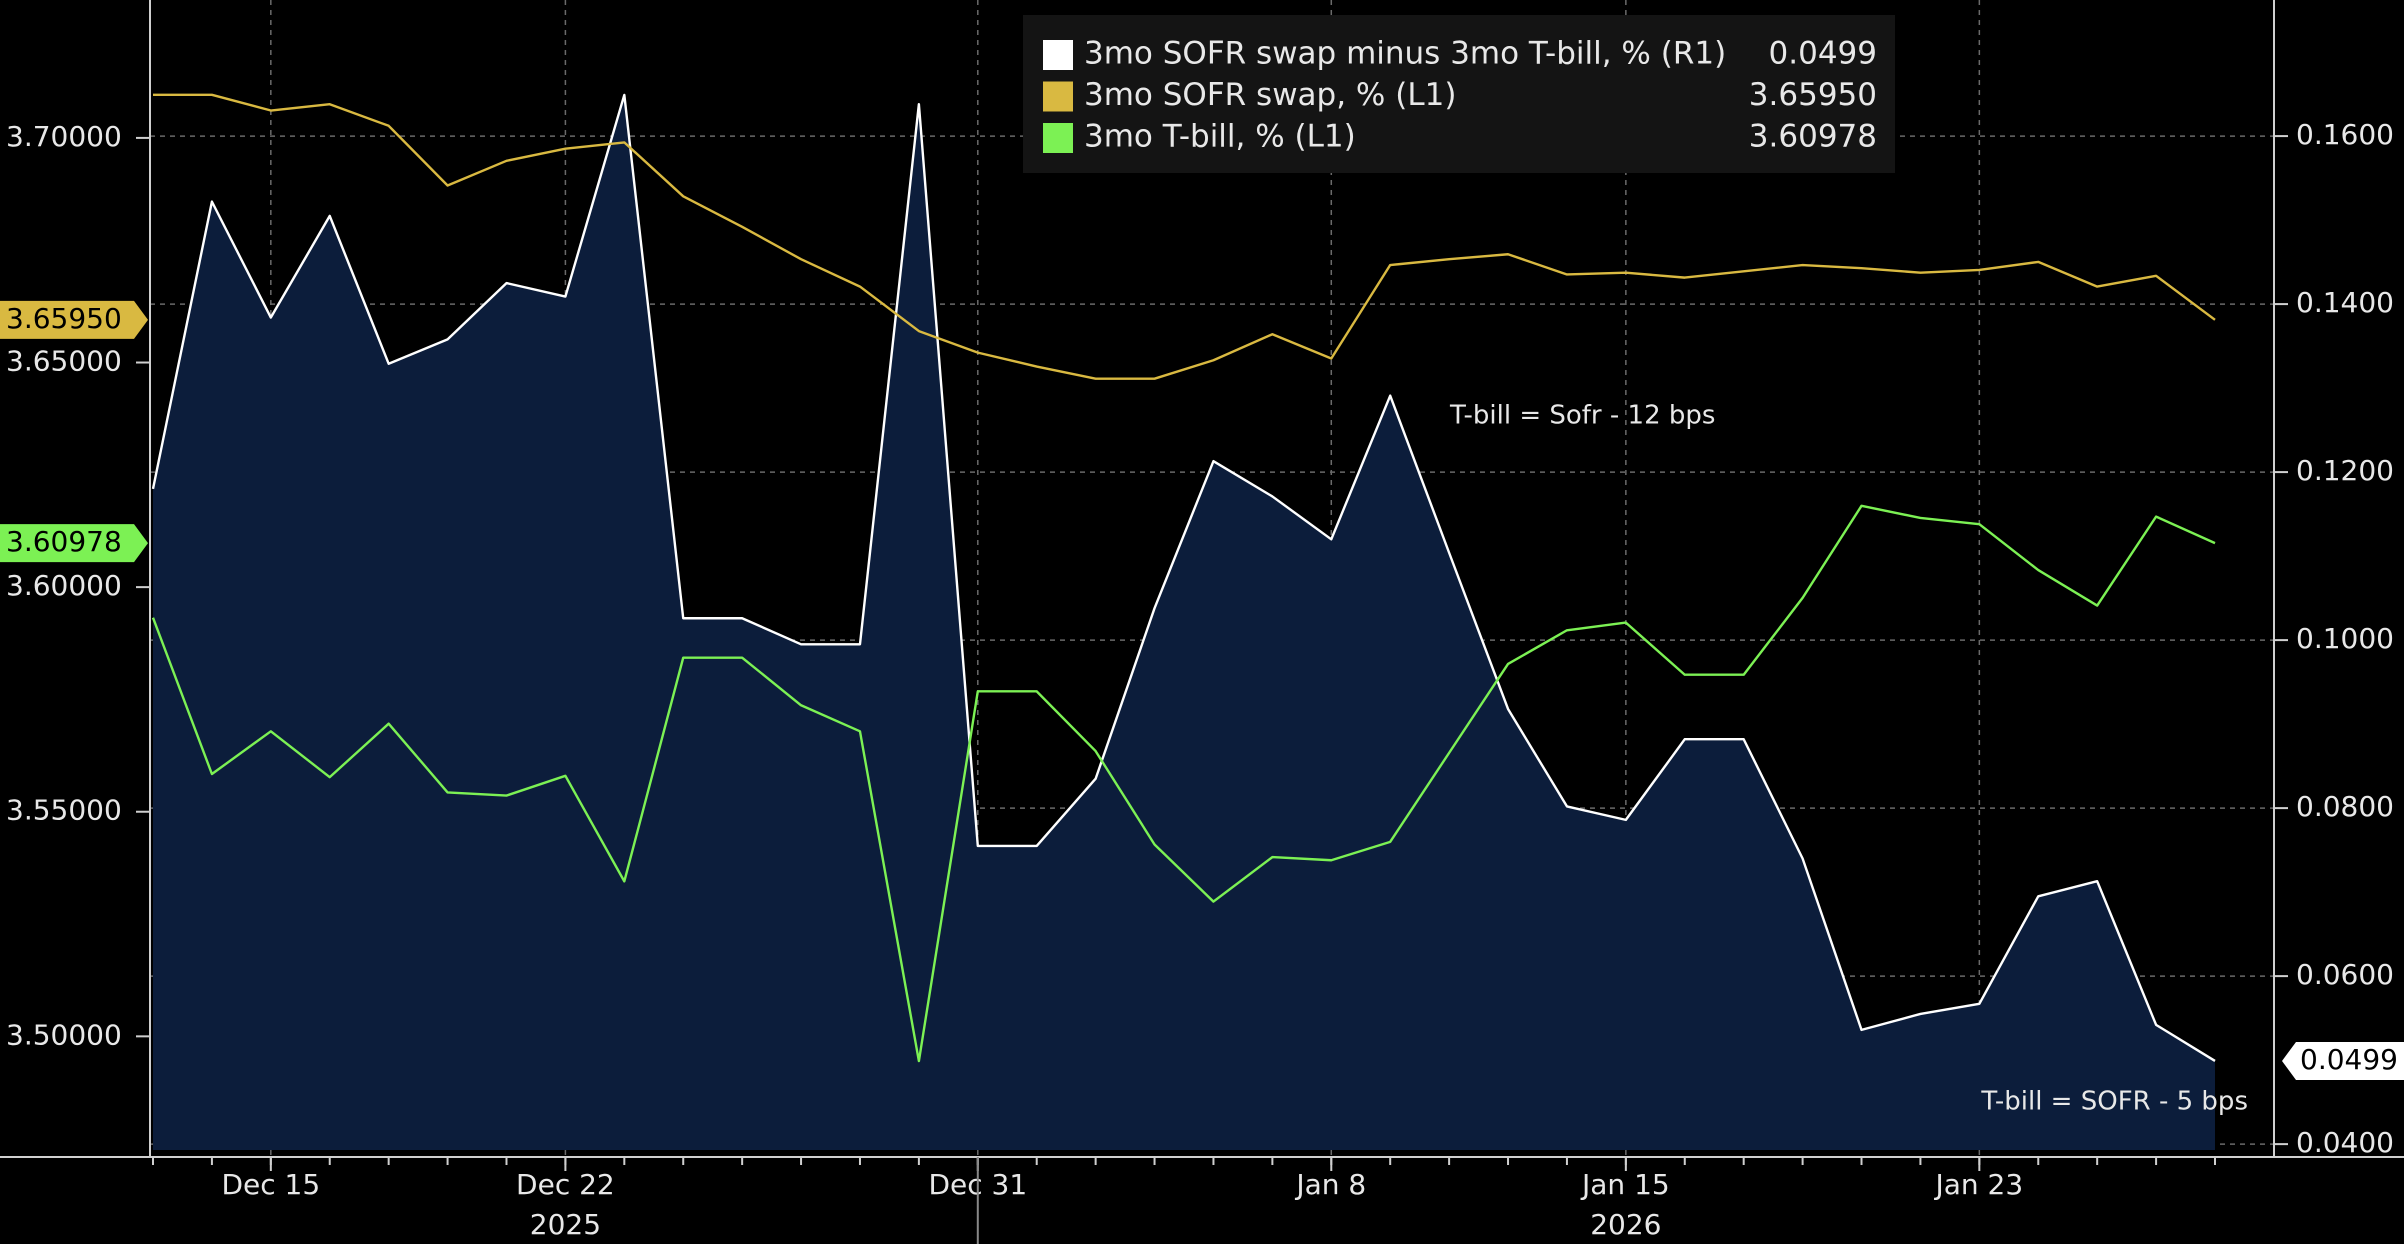  I want to click on y2-tick-label: 0.0600, so click(2345, 974).